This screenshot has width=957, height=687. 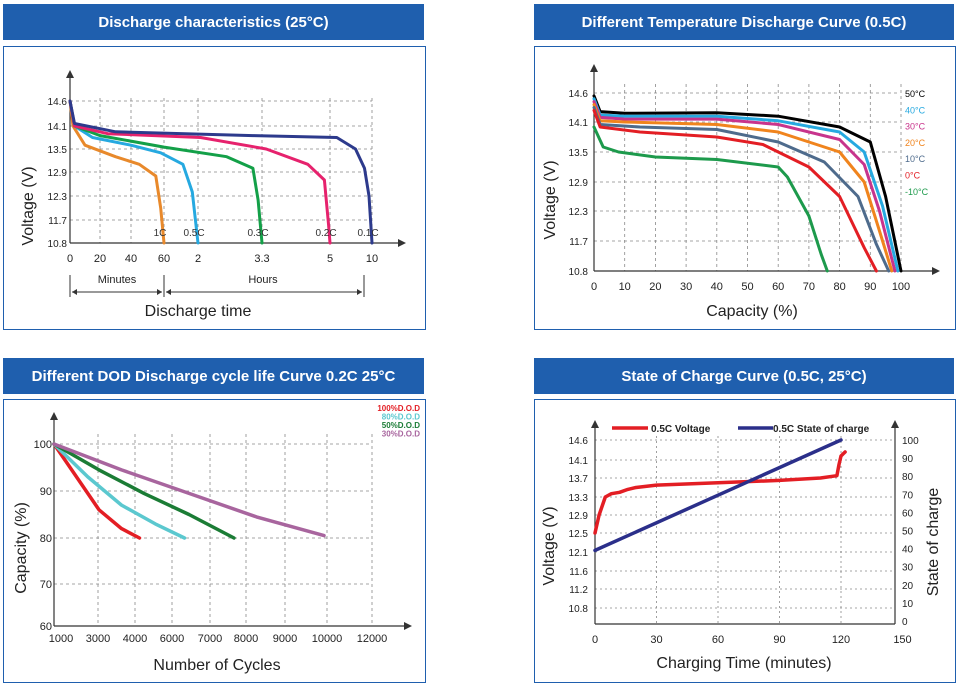 I want to click on x-axis-label: Charging Time (minutes), so click(x=743, y=663).